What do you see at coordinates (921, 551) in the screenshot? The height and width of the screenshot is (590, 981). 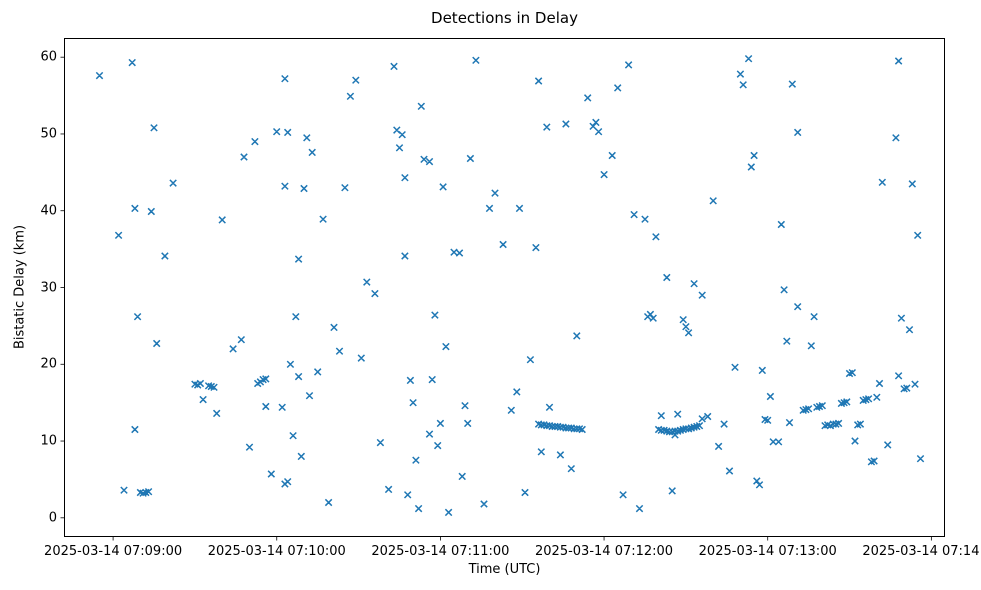 I see `x-tick-label: 2025-03-14 07:14:00` at bounding box center [921, 551].